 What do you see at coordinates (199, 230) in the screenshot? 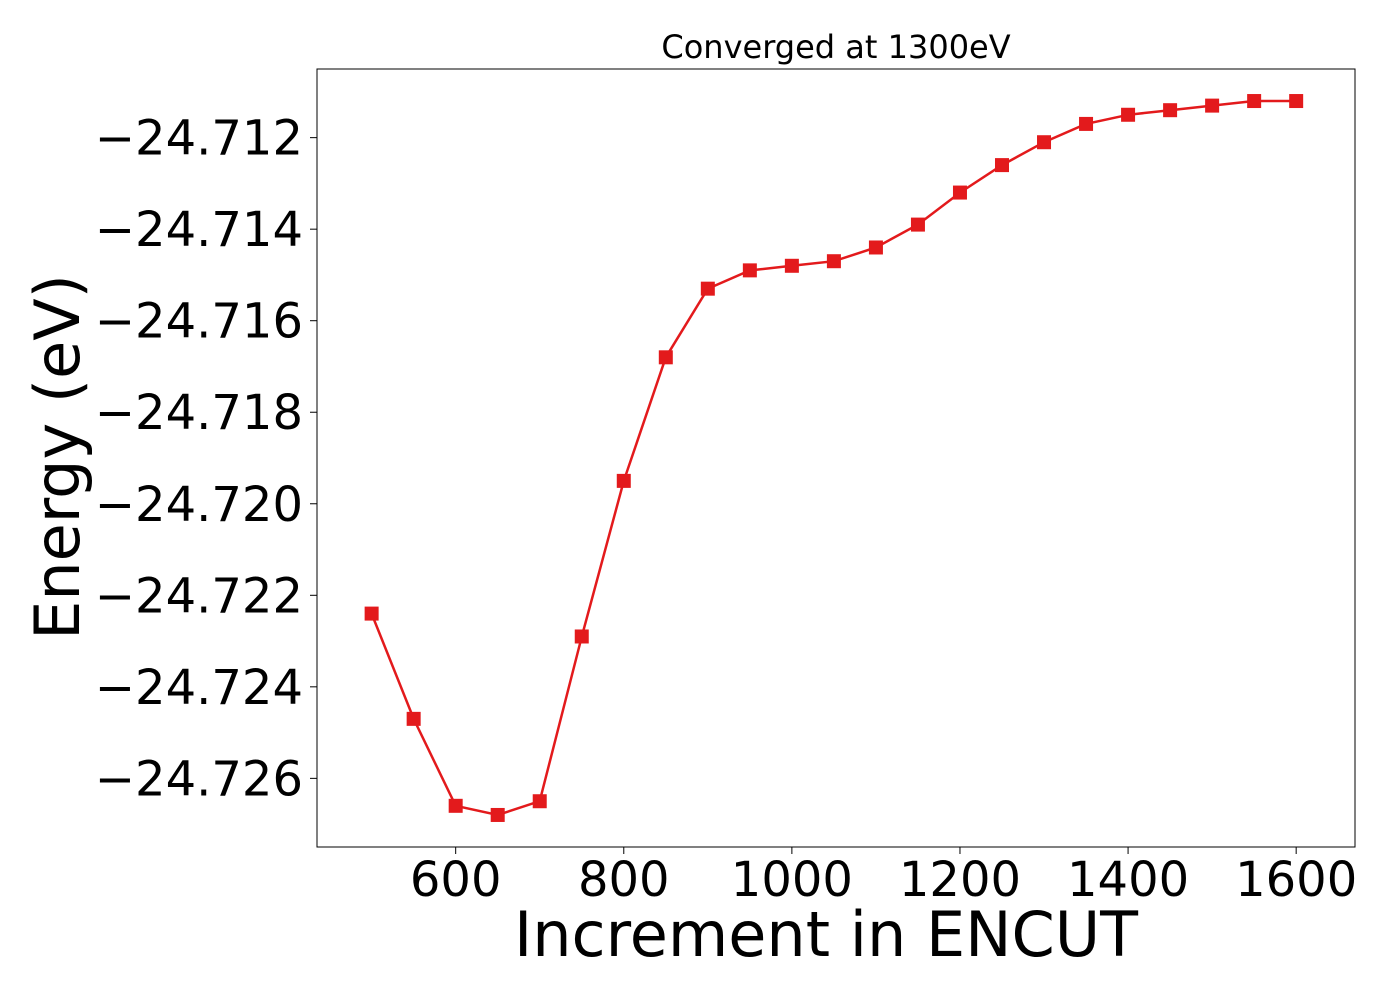
I see `y-tick-label: −24.714` at bounding box center [199, 230].